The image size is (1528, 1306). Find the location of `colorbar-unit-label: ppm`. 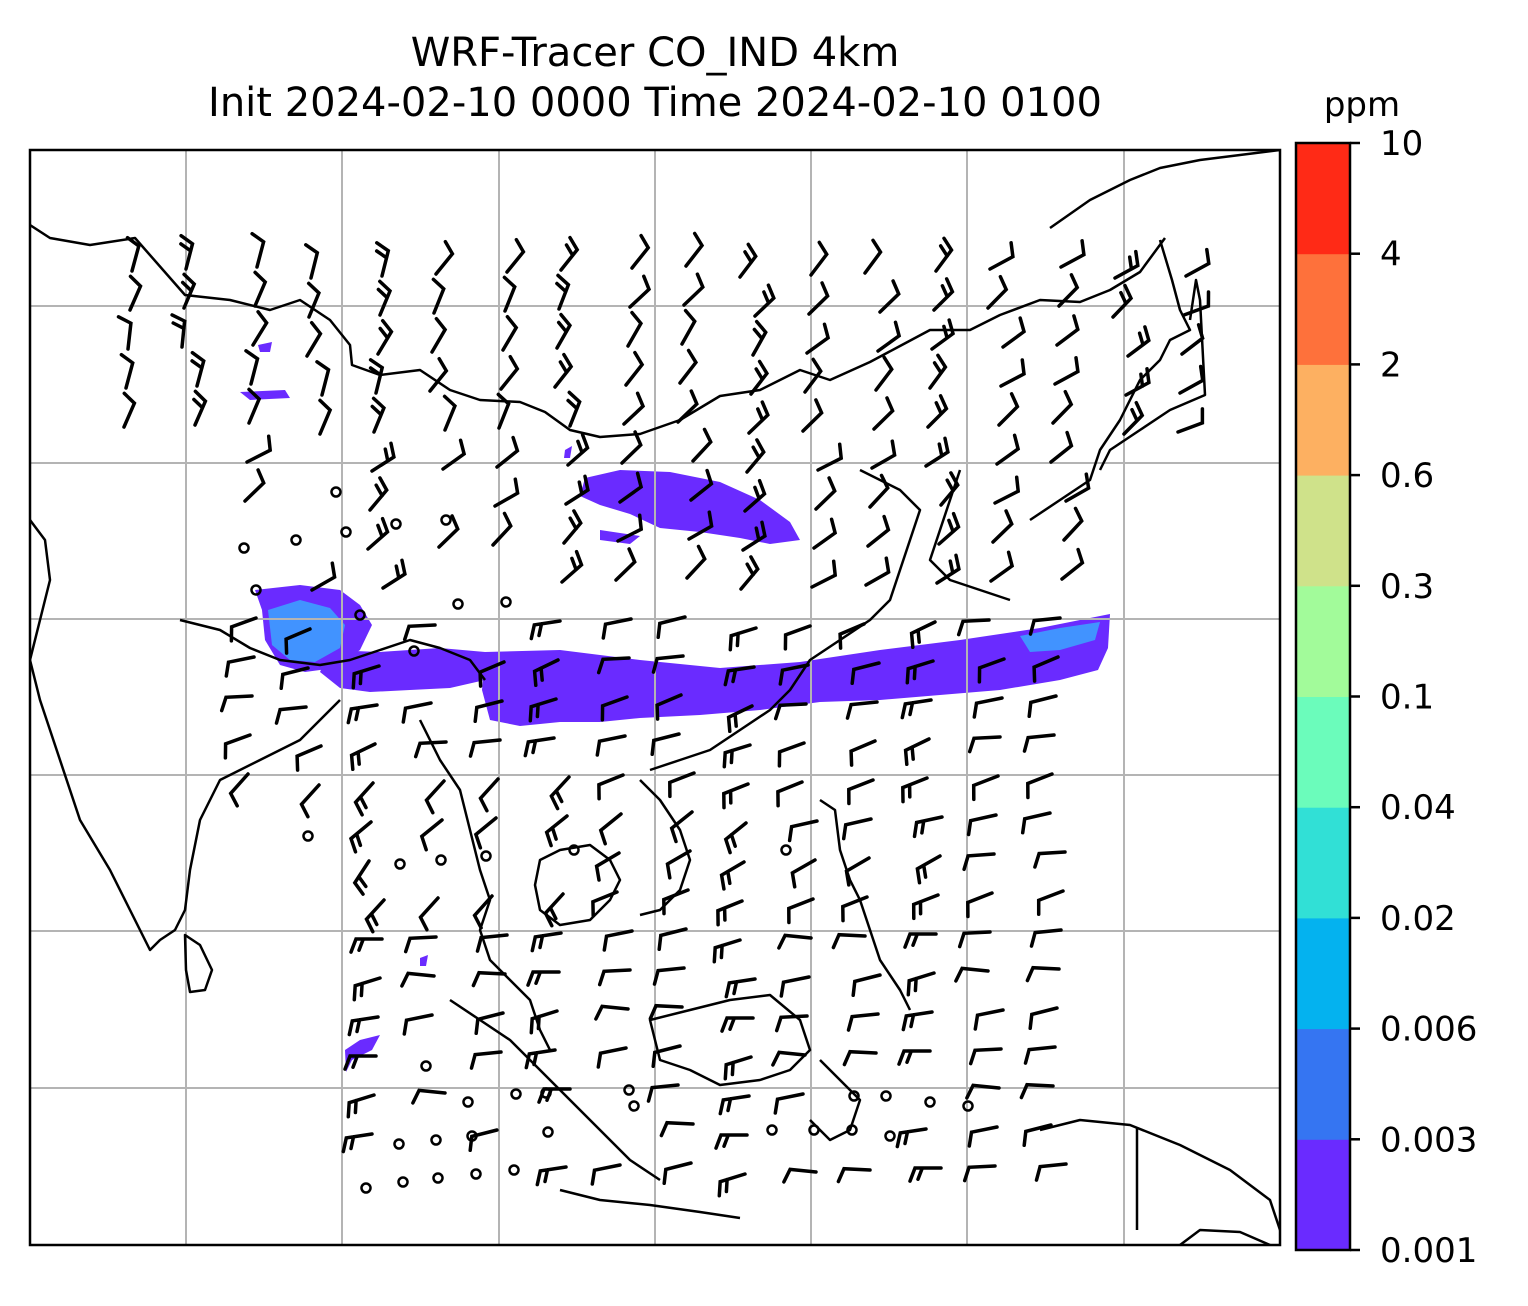

colorbar-unit-label: ppm is located at coordinates (1362, 105).